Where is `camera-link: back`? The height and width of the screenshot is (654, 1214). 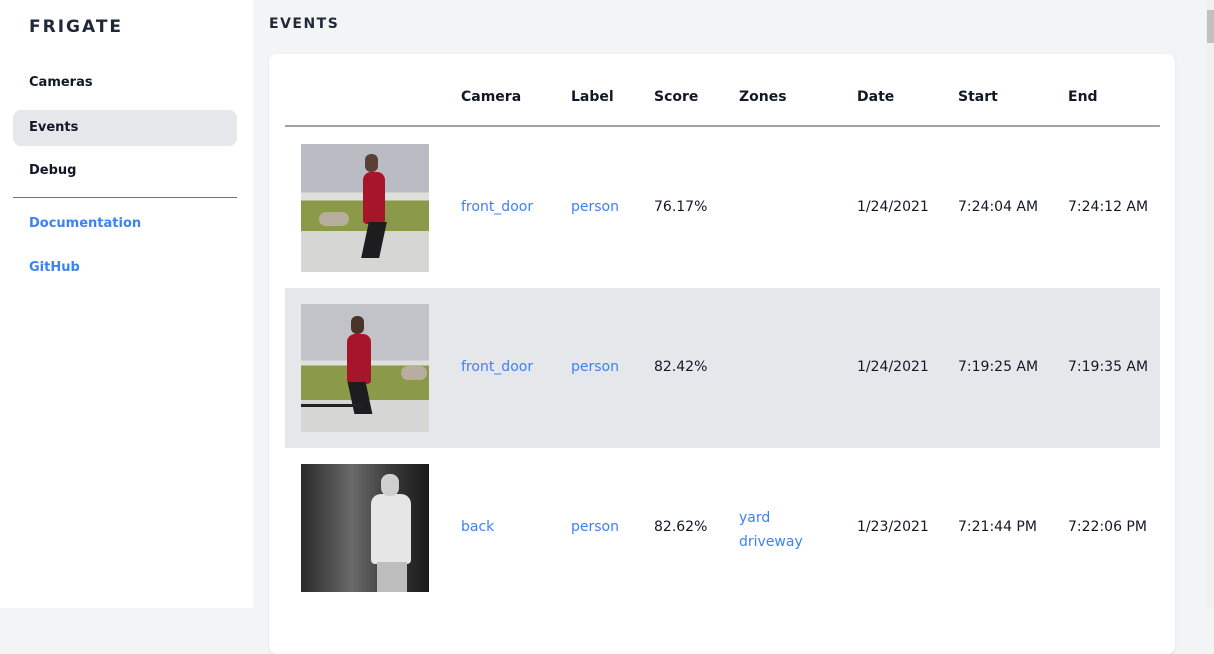
camera-link: back is located at coordinates (478, 527).